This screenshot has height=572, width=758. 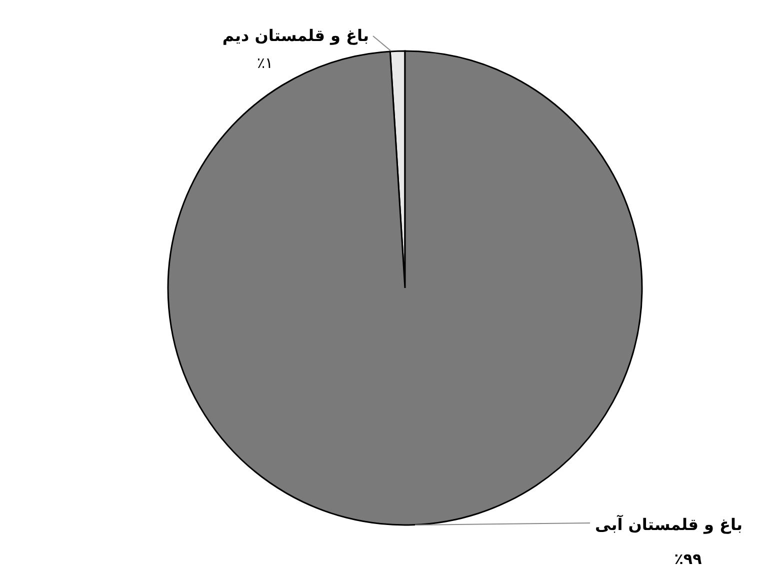 What do you see at coordinates (668, 524) in the screenshot?
I see `slice-label: باغ و قلمستان آبی` at bounding box center [668, 524].